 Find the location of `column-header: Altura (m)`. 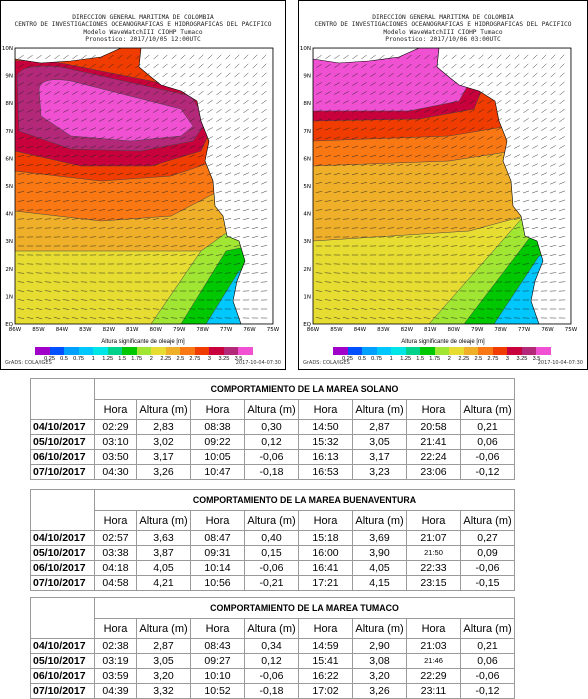

column-header: Altura (m) is located at coordinates (488, 521).